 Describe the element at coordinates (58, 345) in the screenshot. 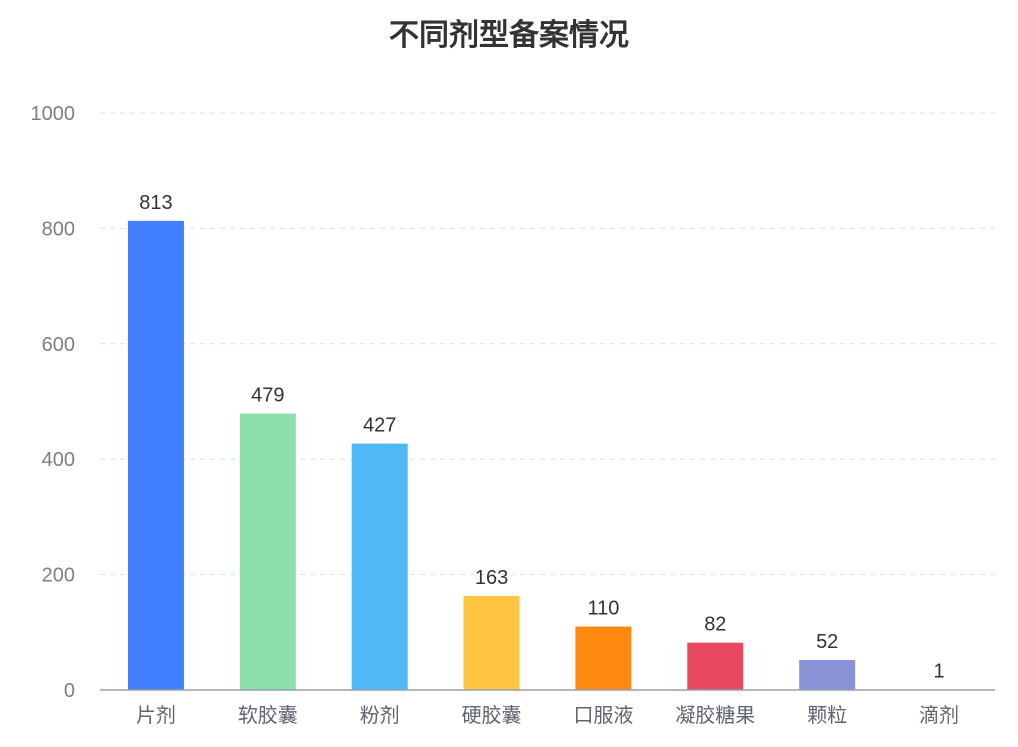

I see `y-tick-label: 600` at that location.